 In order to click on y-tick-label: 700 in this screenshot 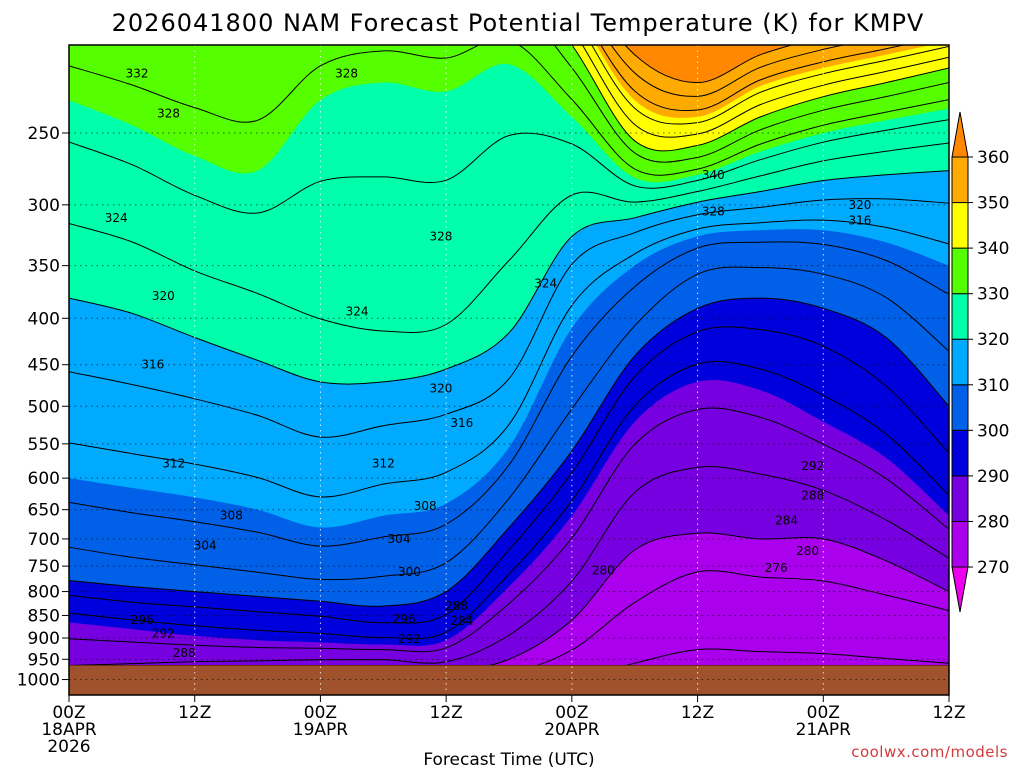, I will do `click(44, 540)`.